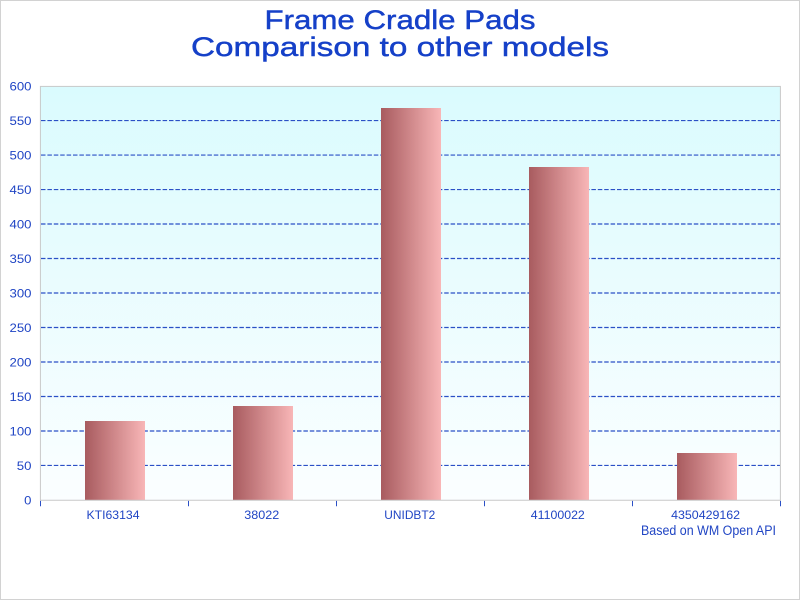 The image size is (800, 600). Describe the element at coordinates (21, 156) in the screenshot. I see `svg-text: 500` at that location.